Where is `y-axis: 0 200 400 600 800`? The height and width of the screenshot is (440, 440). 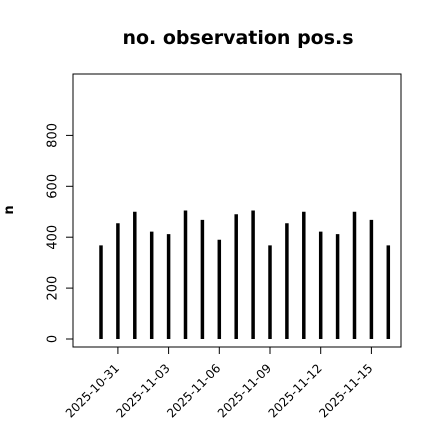 y-axis: 0 200 400 600 800 is located at coordinates (60, 233).